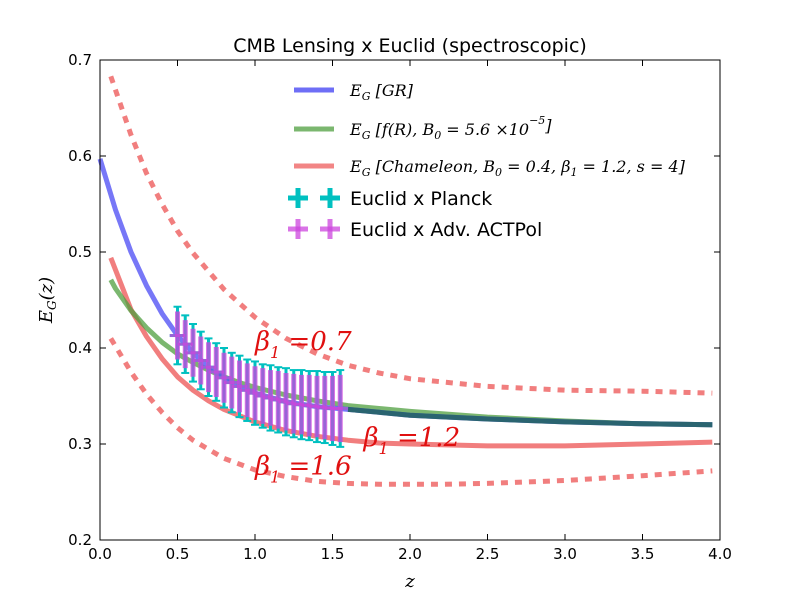 Image resolution: width=800 pixels, height=600 pixels. Describe the element at coordinates (258, 376) in the screenshot. I see `error-bars` at that location.